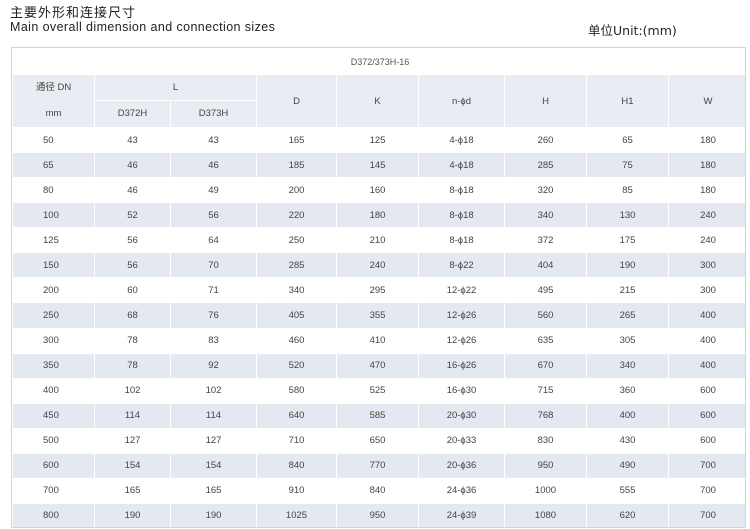  I want to click on cell-h: 260, so click(545, 140).